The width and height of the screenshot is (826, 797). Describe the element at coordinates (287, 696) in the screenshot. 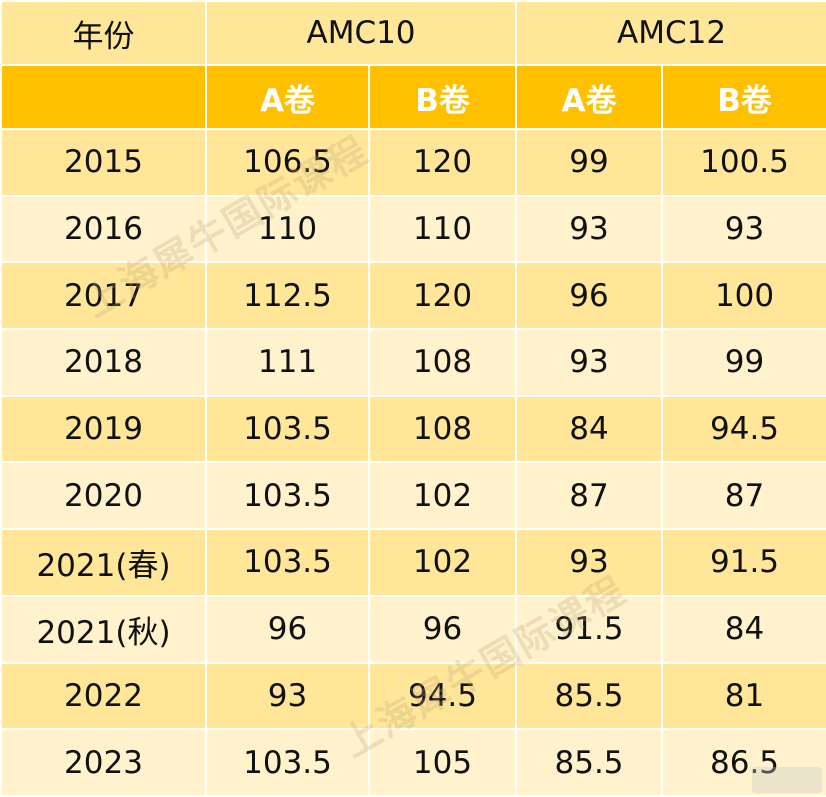

I see `cell-amc10-a: 93` at that location.